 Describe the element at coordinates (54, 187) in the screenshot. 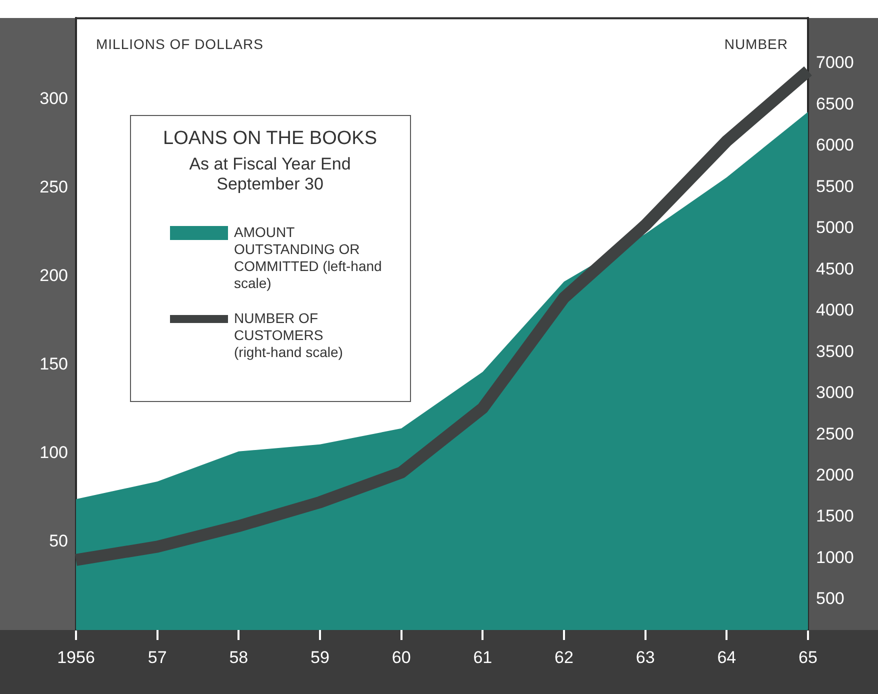

I see `y-tick-label: 250` at that location.